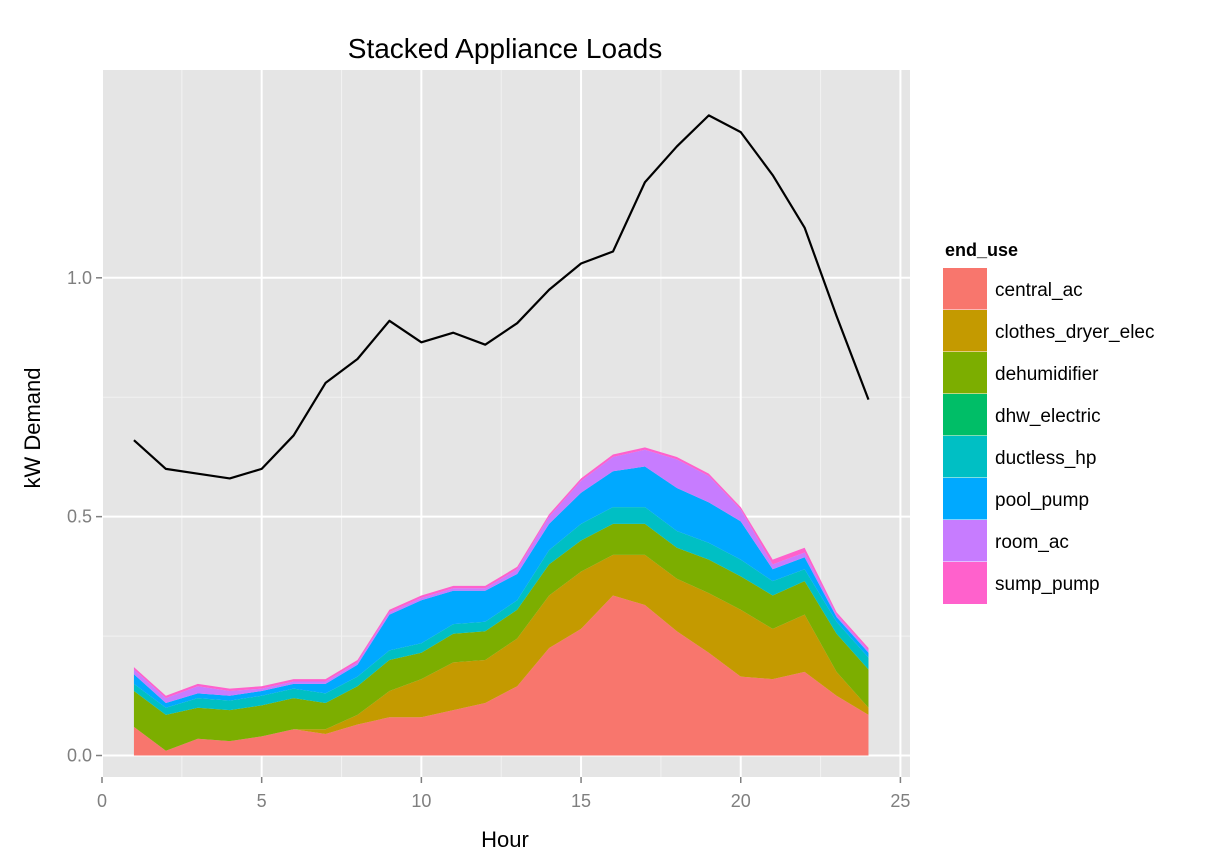 Image resolution: width=1206 pixels, height=862 pixels. Describe the element at coordinates (981, 250) in the screenshot. I see `legend-title: end_use` at that location.